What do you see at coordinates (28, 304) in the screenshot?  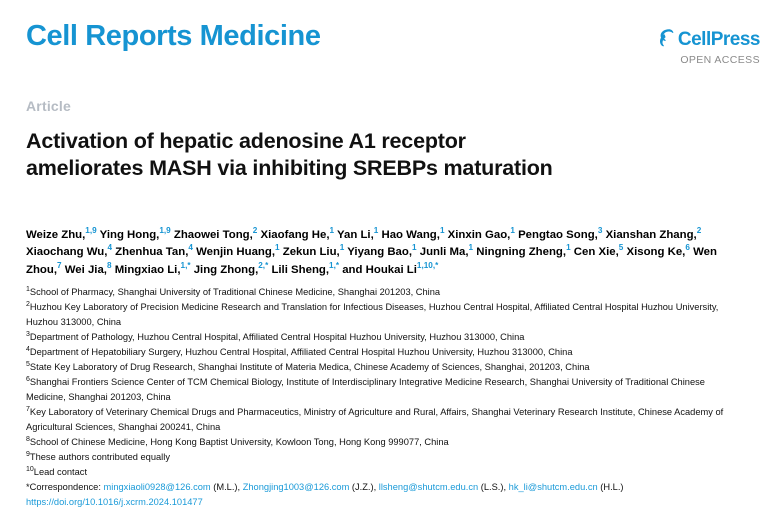 I see `affiliation-marker: 2` at bounding box center [28, 304].